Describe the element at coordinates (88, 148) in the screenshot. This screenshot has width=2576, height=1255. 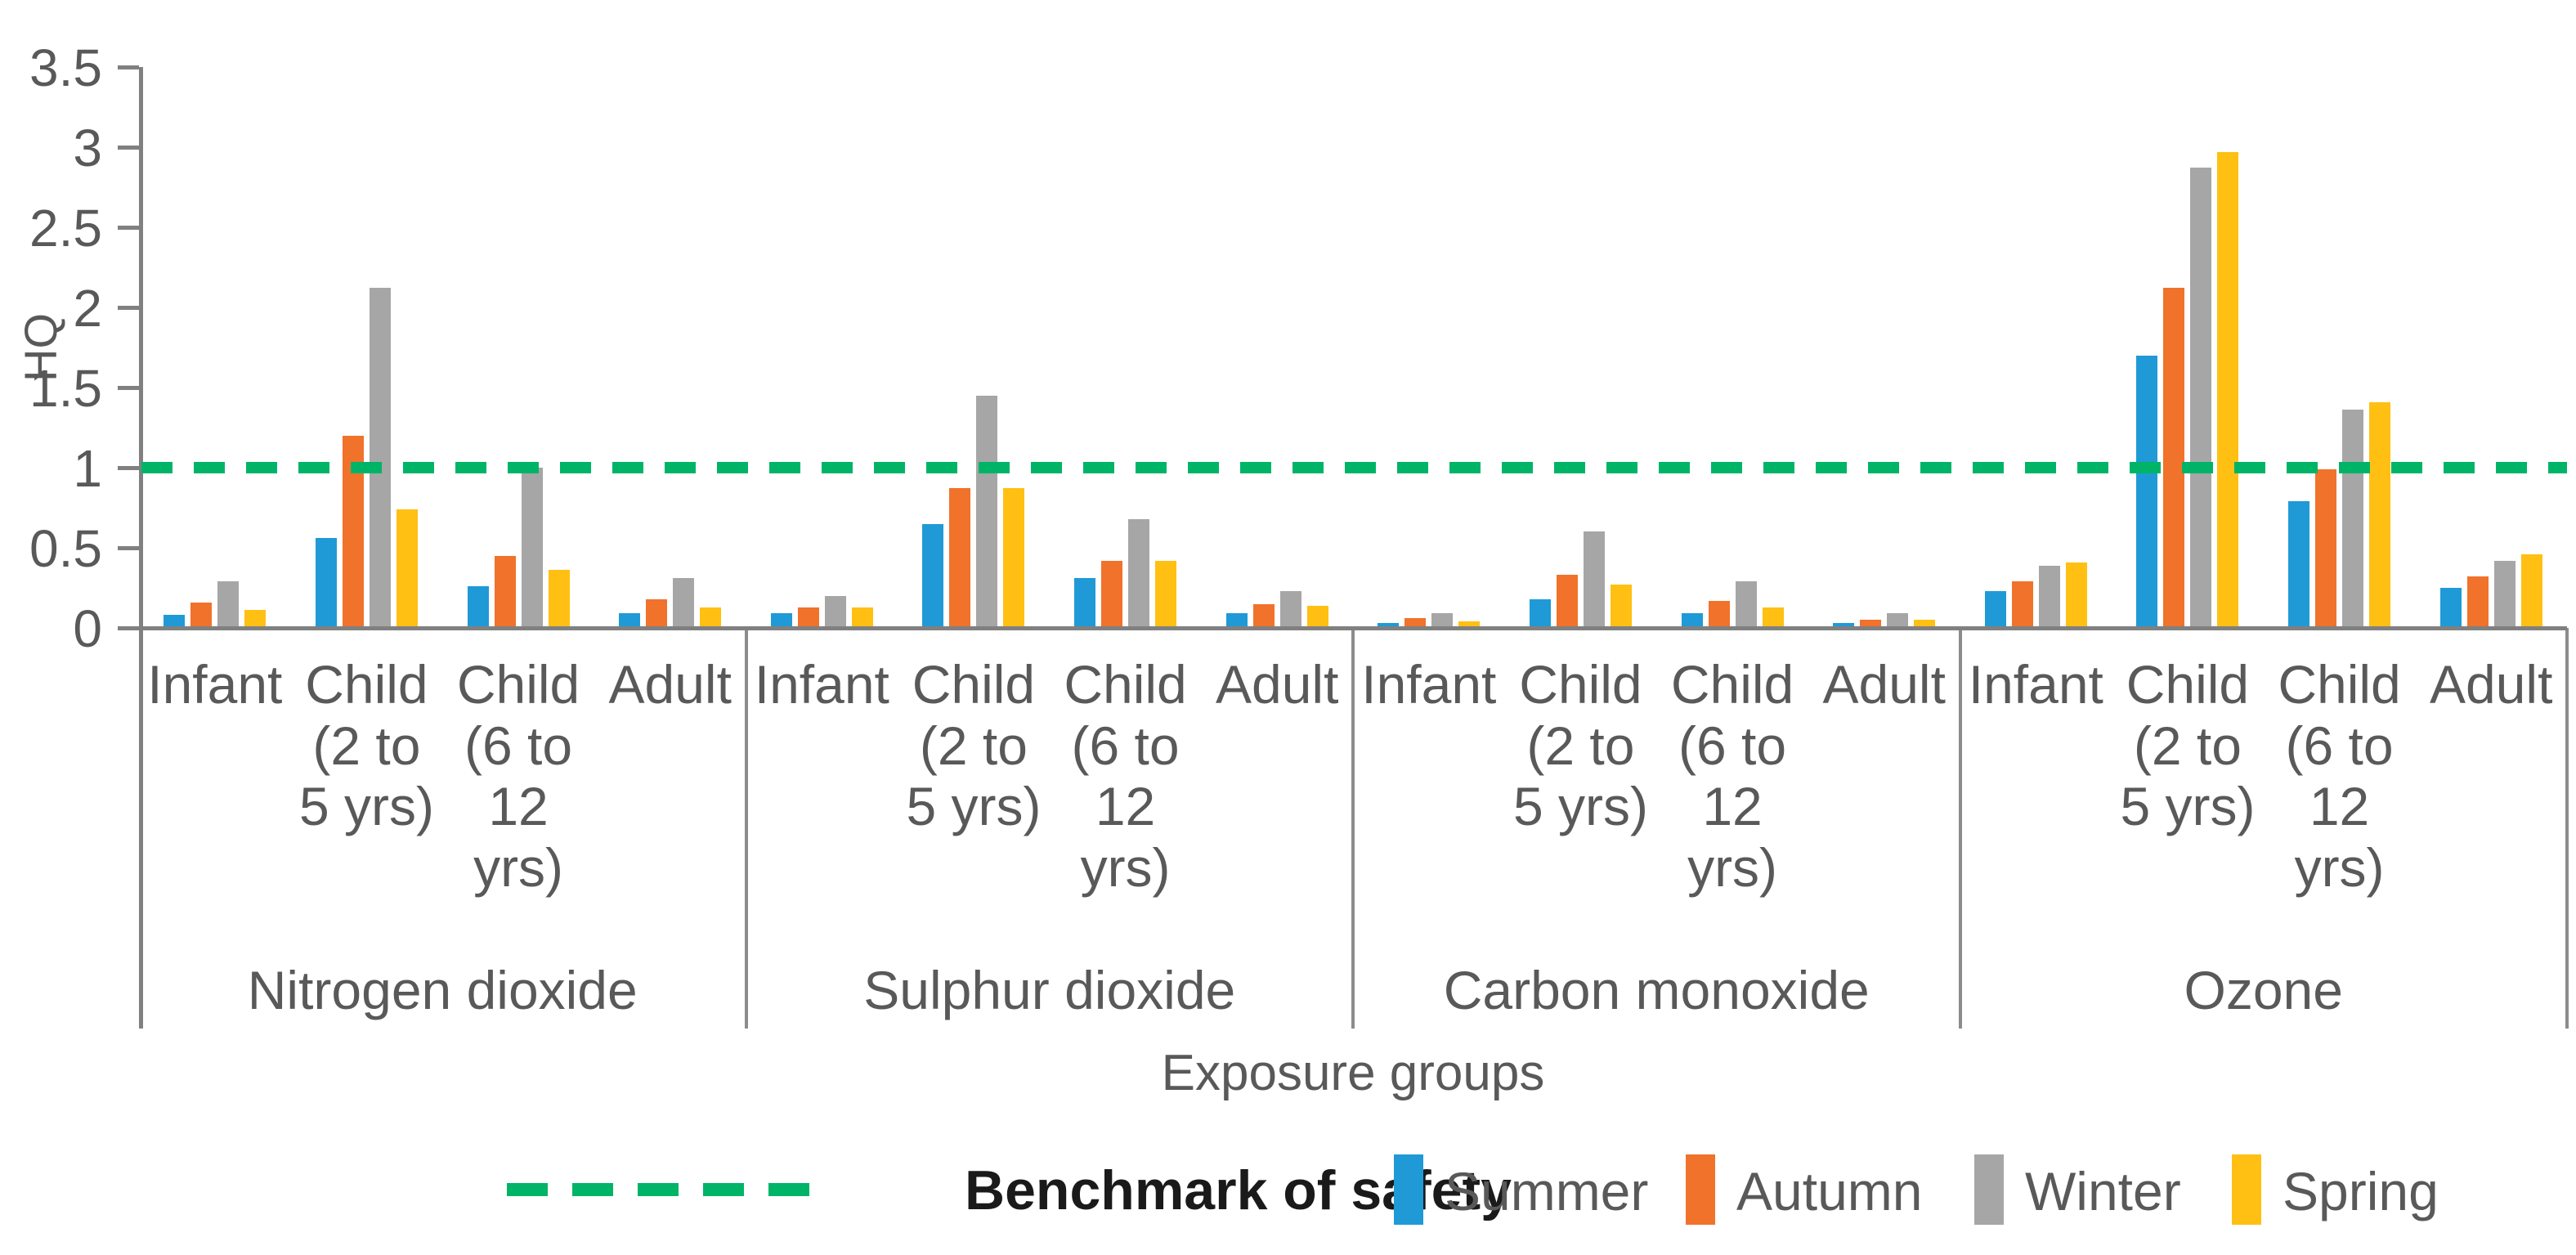
I see `y-tick-label: 3` at that location.